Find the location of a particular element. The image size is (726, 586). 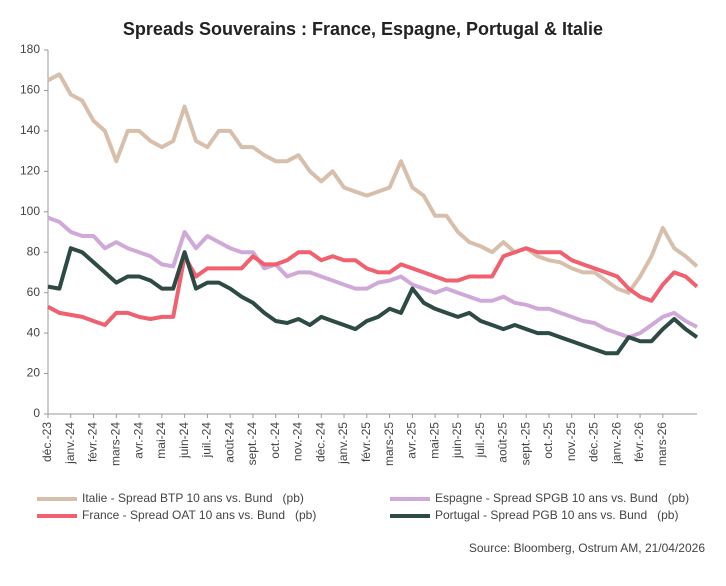

x-tick-label: janv.-24 is located at coordinates (70, 443).